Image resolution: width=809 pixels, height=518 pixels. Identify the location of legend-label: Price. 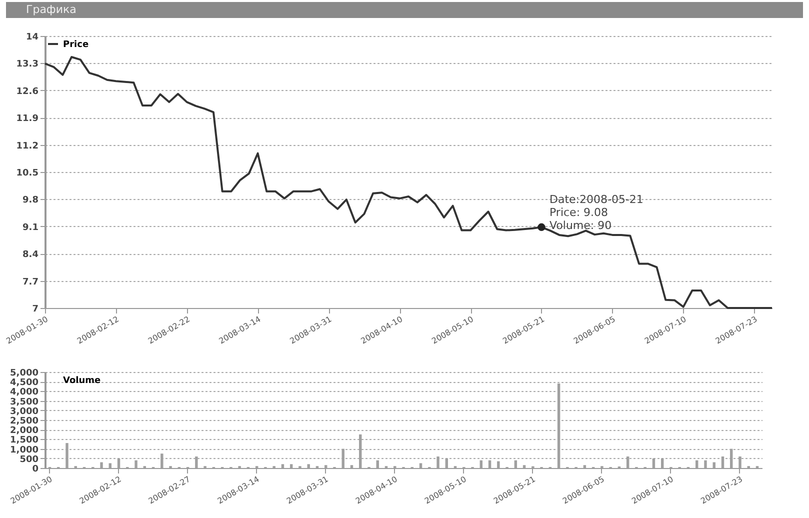
(76, 45).